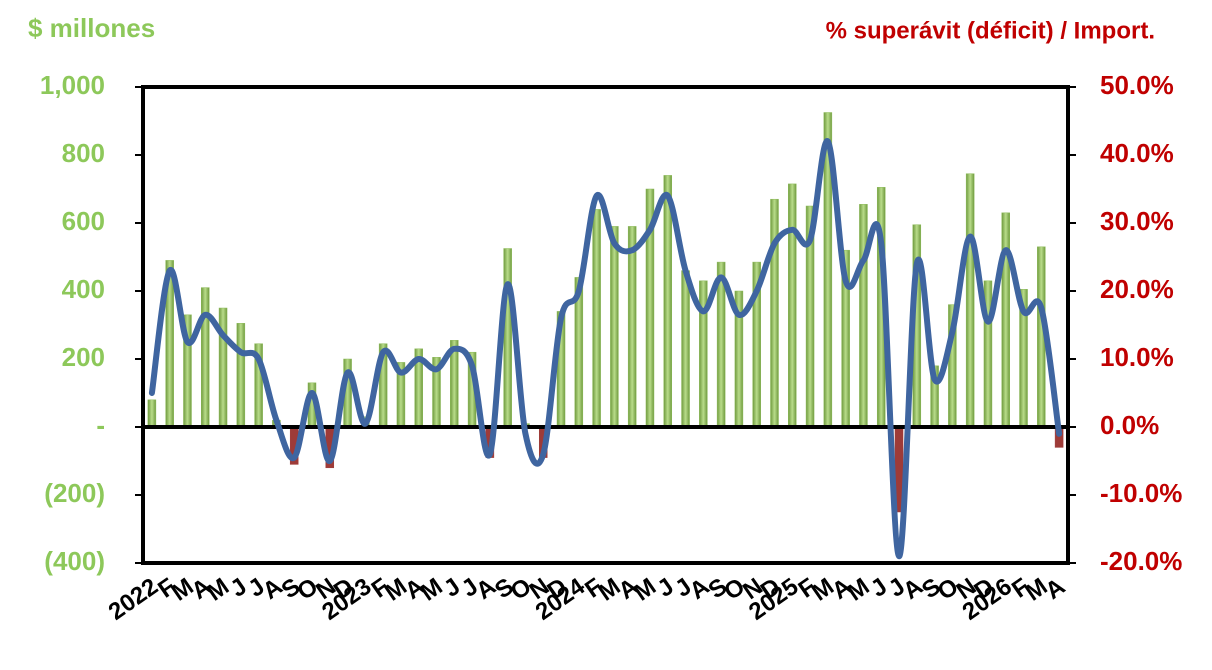 The width and height of the screenshot is (1212, 670). I want to click on y-tick-label: -, so click(100, 425).